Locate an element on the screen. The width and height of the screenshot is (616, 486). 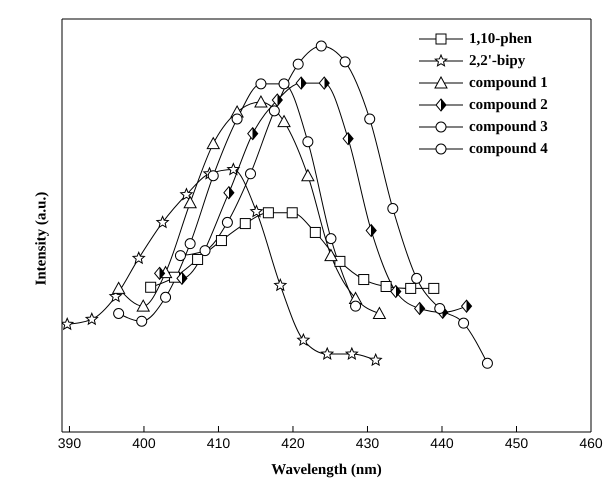
legend-label: compound 3 is located at coordinates (508, 127).